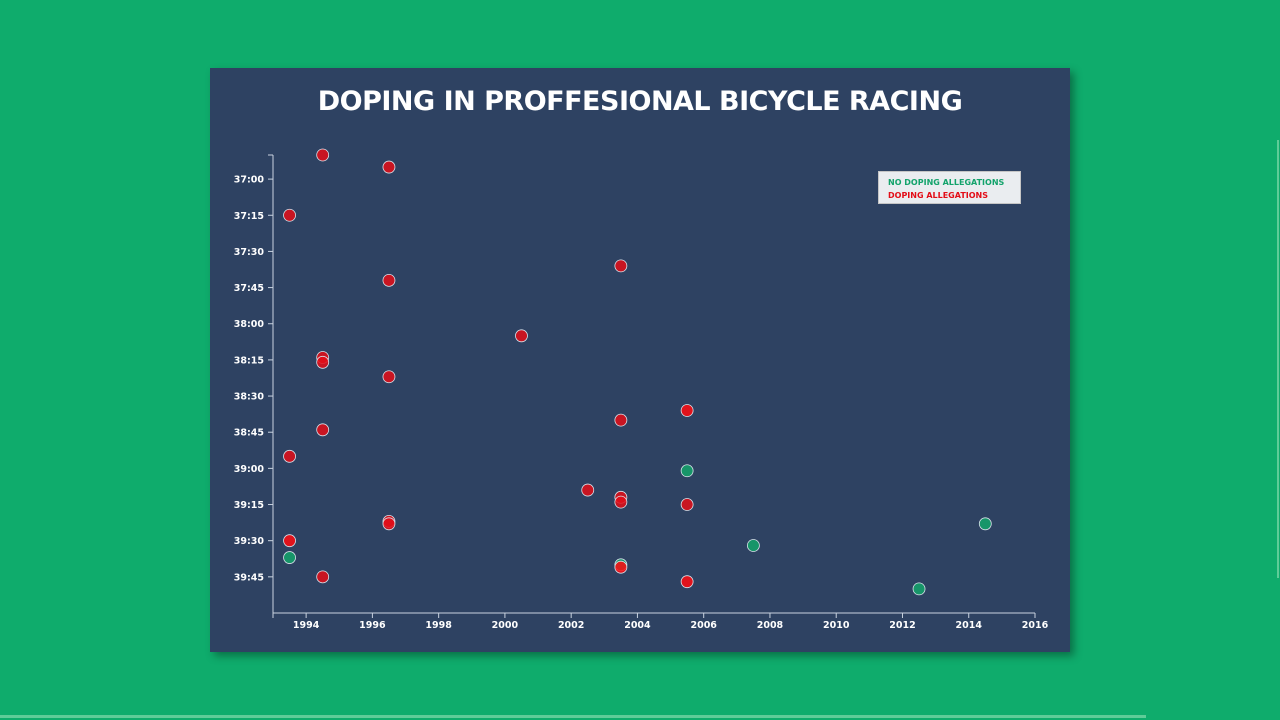 This screenshot has height=720, width=1280. Describe the element at coordinates (249, 324) in the screenshot. I see `y-tick-label: 38:00` at that location.